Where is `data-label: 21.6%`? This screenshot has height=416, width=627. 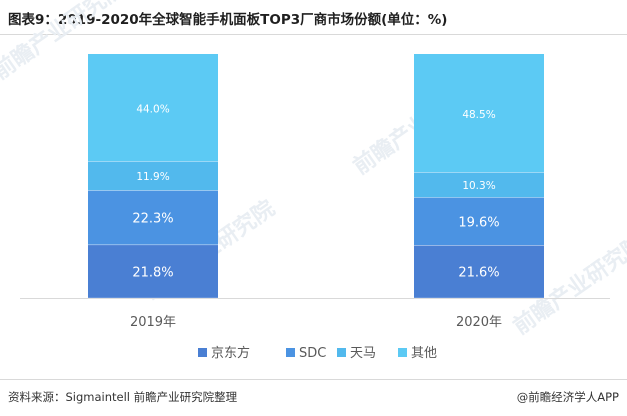
data-label: 21.6% is located at coordinates (478, 273).